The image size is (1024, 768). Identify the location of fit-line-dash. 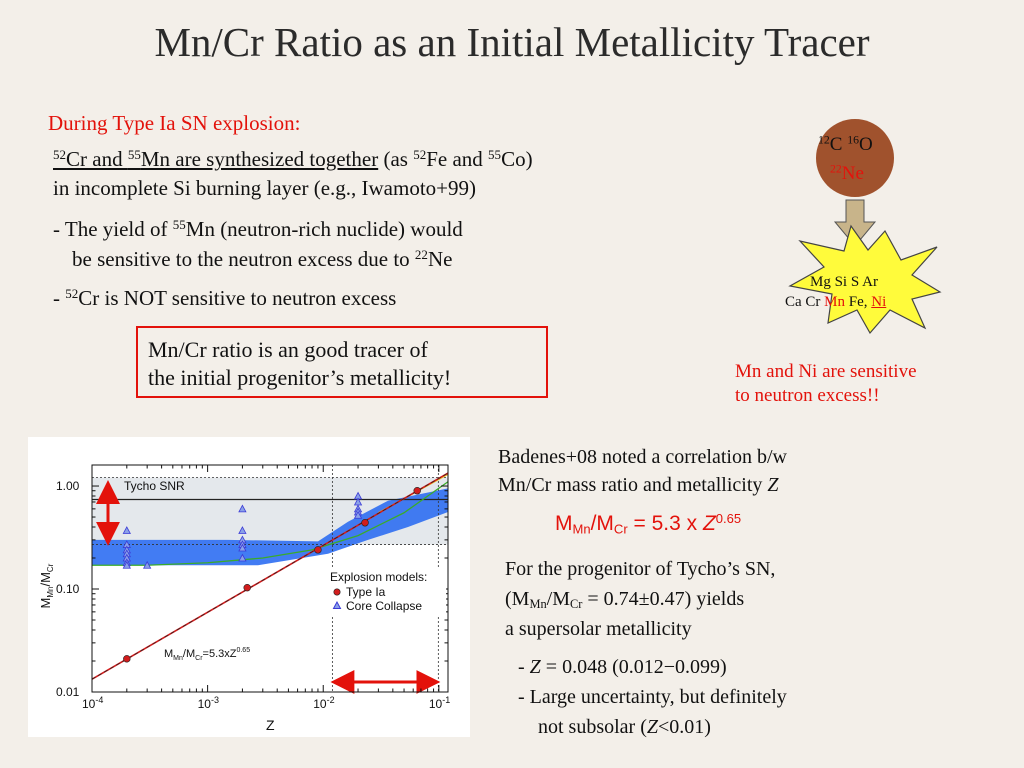
(270, 576).